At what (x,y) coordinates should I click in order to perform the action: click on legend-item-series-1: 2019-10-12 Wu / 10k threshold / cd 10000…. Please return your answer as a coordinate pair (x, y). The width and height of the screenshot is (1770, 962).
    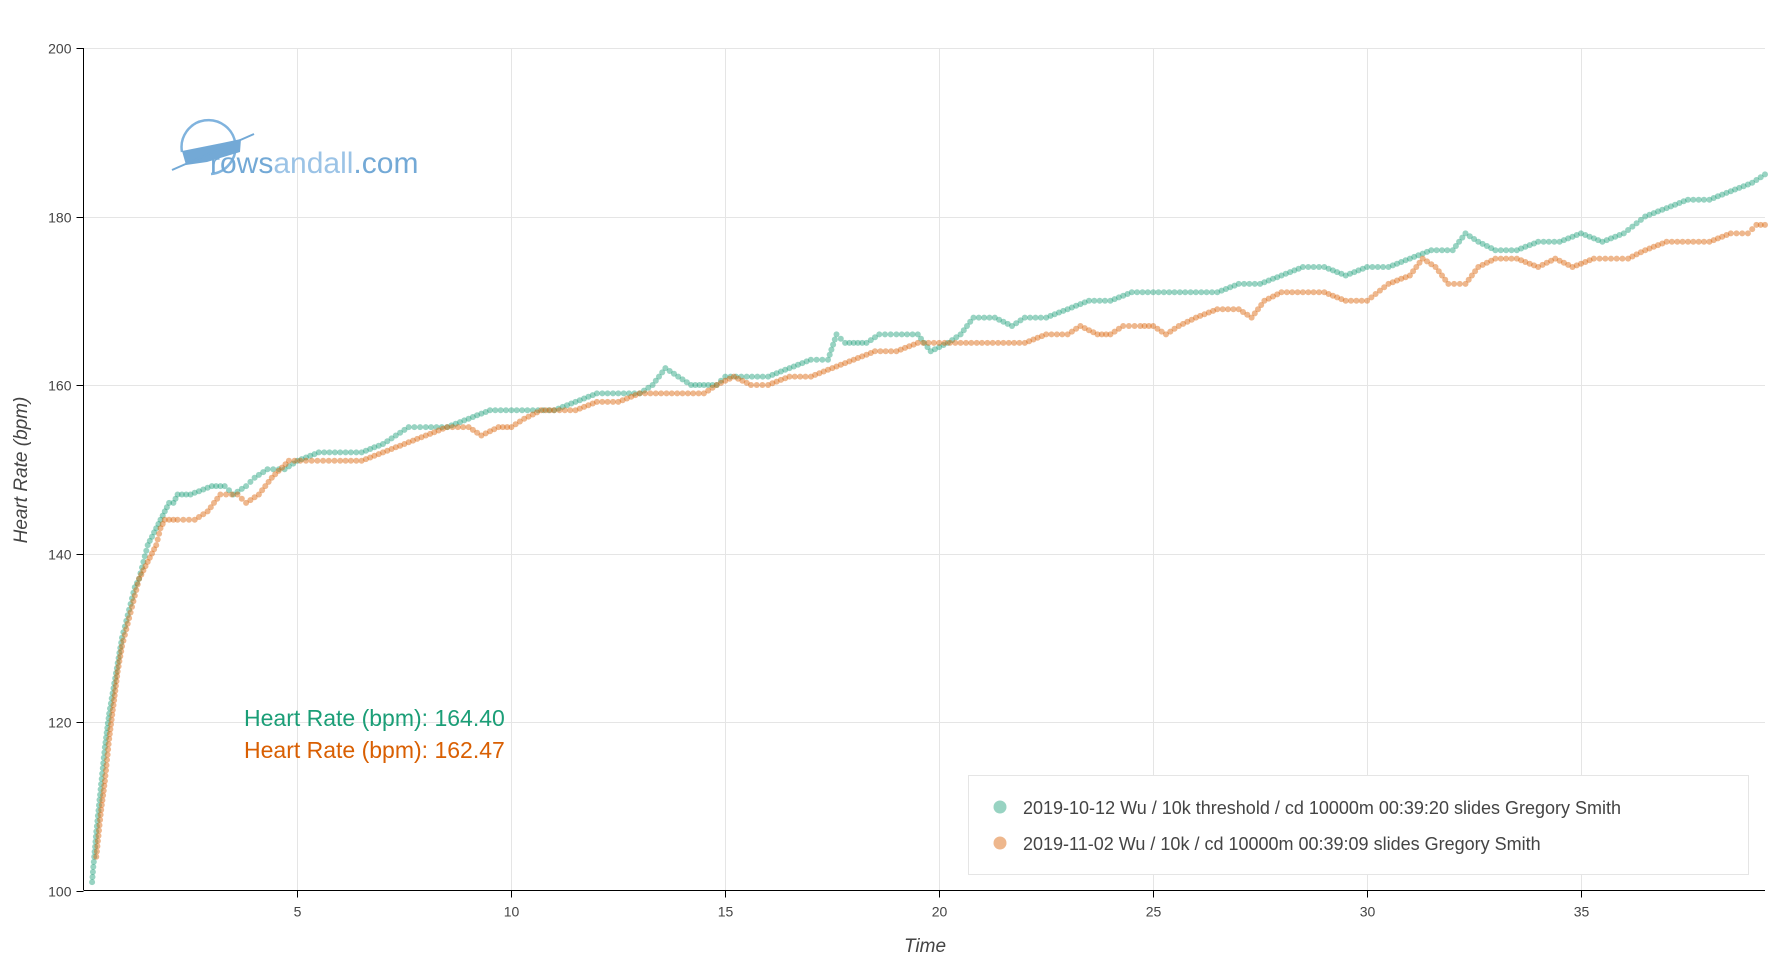
    Looking at the image, I should click on (1307, 808).